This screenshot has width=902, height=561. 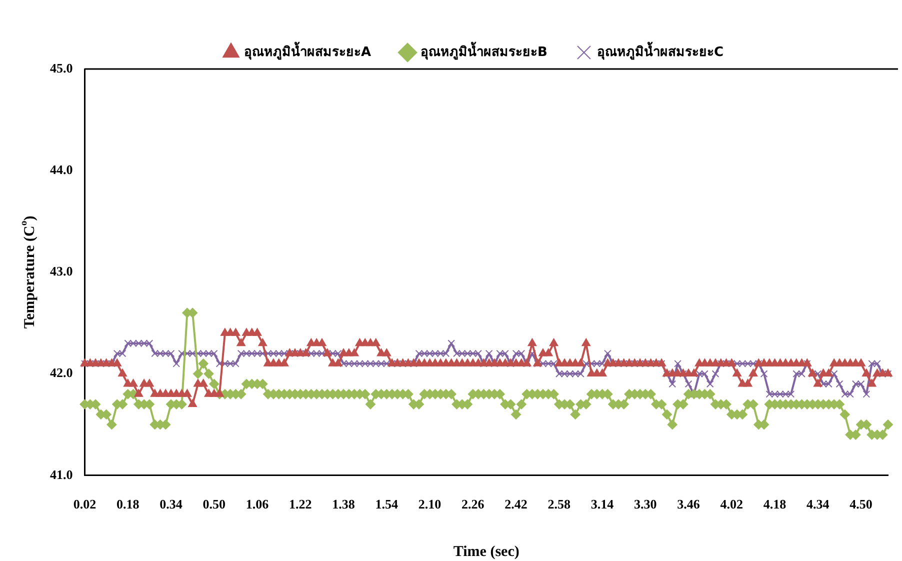 What do you see at coordinates (516, 504) in the screenshot?
I see `x-tick-label: 2.42` at bounding box center [516, 504].